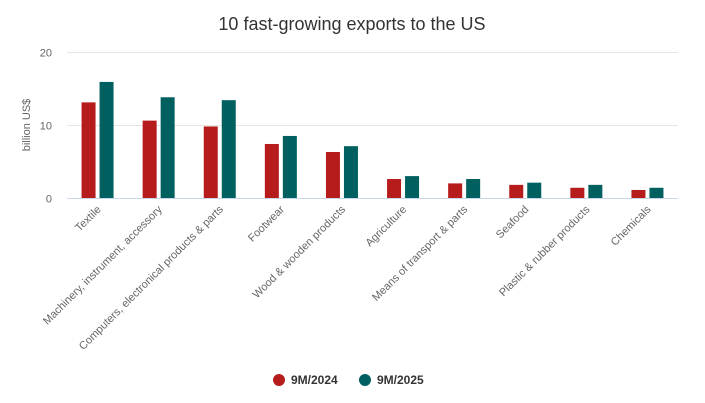  Describe the element at coordinates (631, 225) in the screenshot. I see `x-tick-label: Chemicals` at that location.